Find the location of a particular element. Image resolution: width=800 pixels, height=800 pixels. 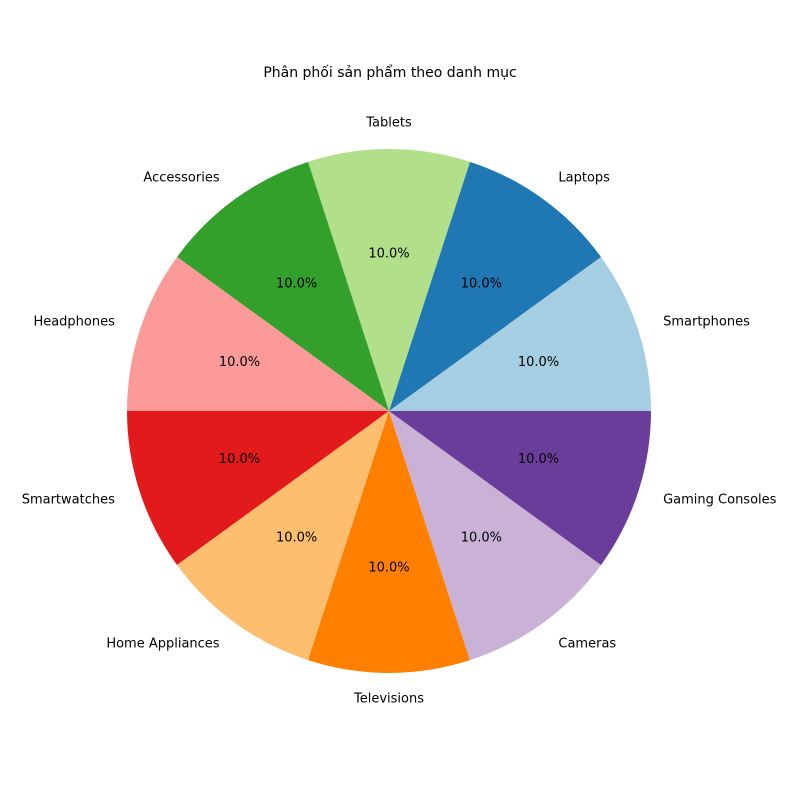

slice-label: Tablets is located at coordinates (388, 122).